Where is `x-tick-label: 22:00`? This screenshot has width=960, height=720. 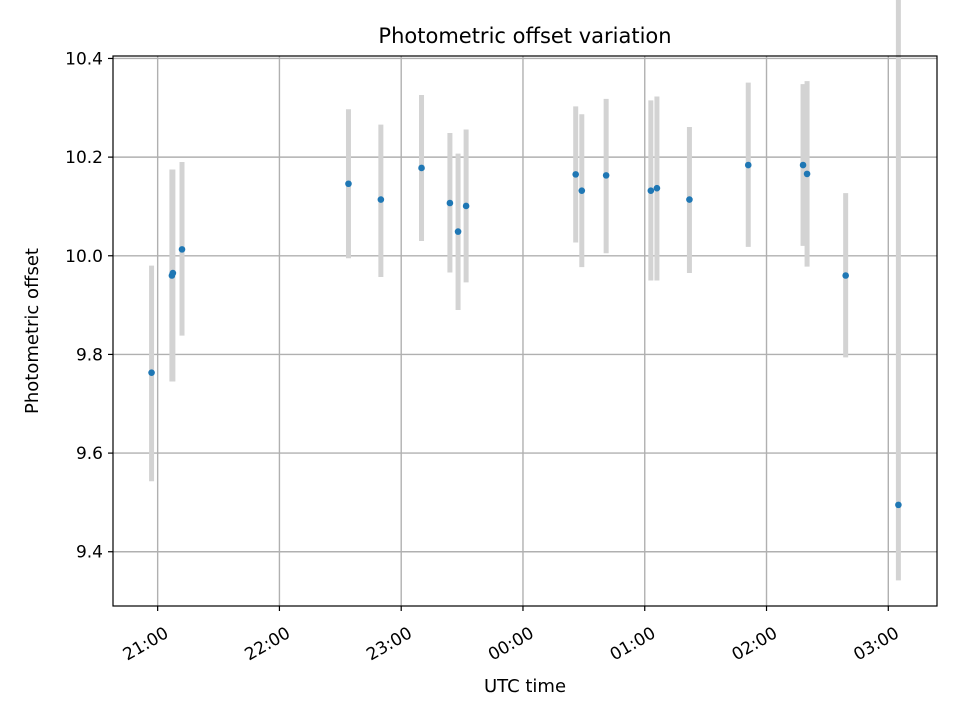 x-tick-label: 22:00 is located at coordinates (267, 644).